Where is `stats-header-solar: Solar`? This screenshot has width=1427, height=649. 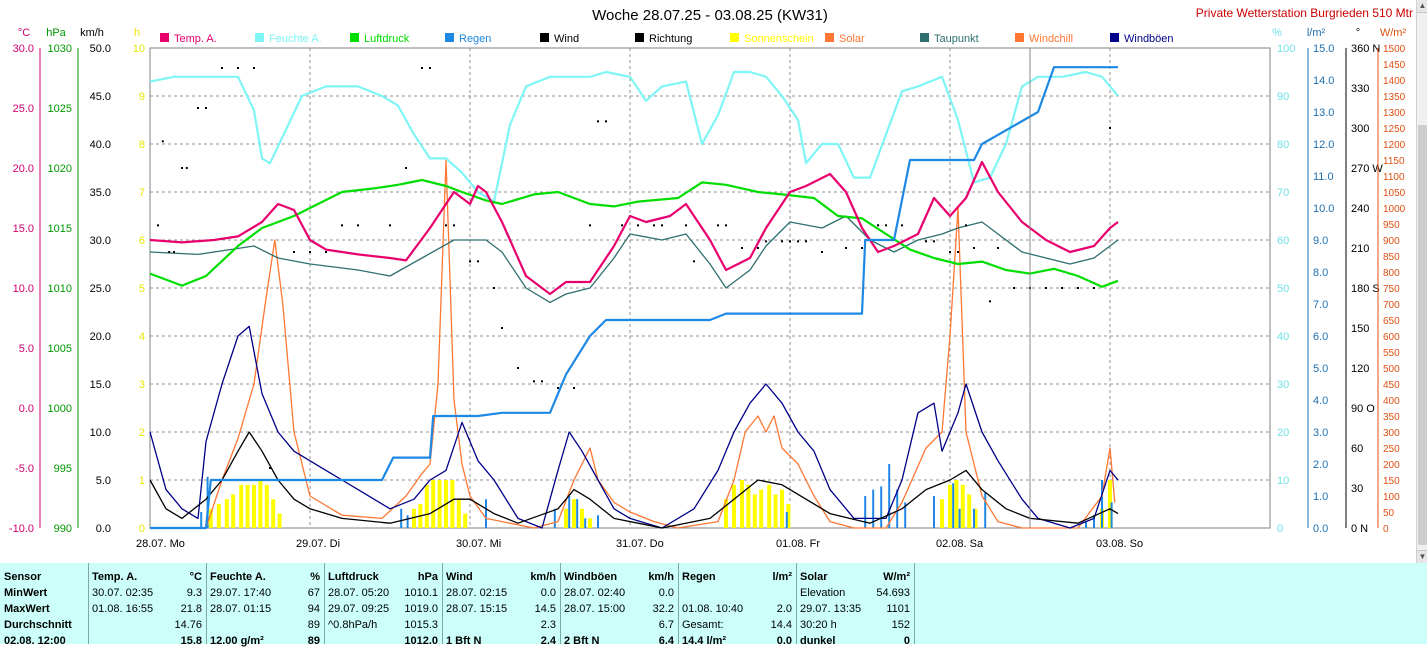 stats-header-solar: Solar is located at coordinates (814, 577).